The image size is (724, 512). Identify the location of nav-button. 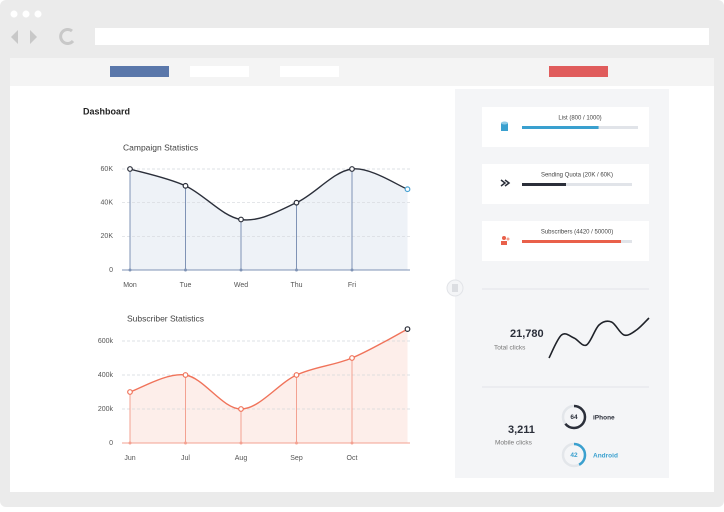
(578, 71).